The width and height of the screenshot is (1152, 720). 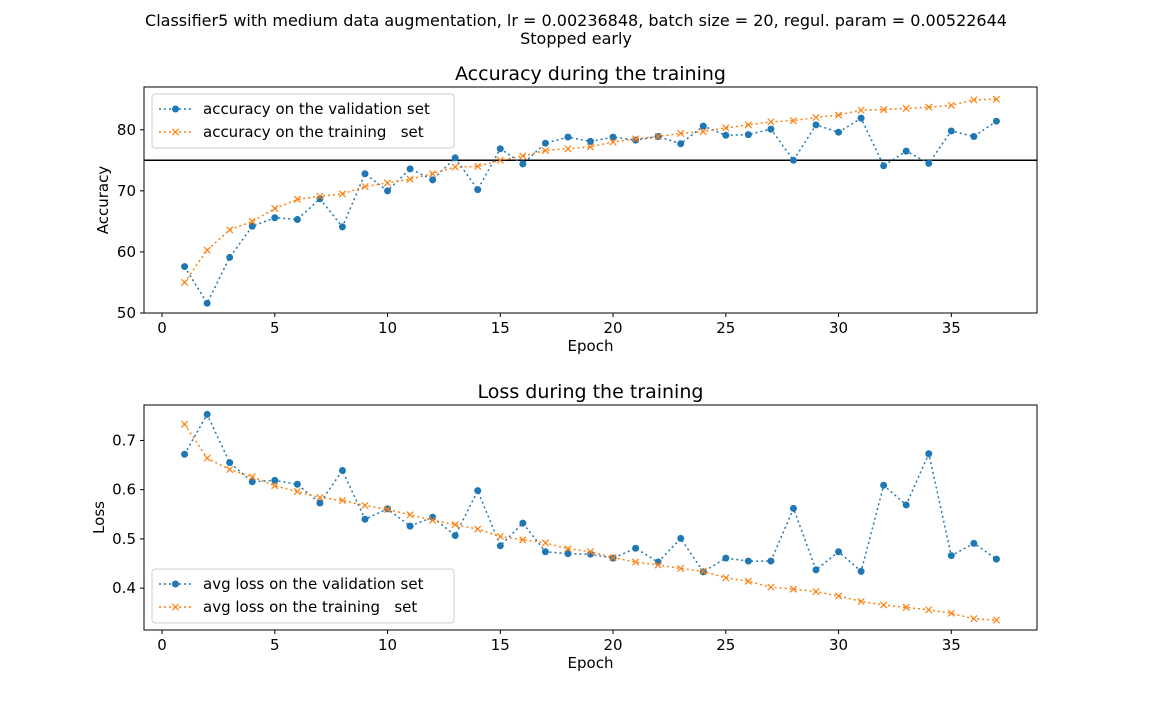 I want to click on x-tick-label: 10, so click(x=387, y=328).